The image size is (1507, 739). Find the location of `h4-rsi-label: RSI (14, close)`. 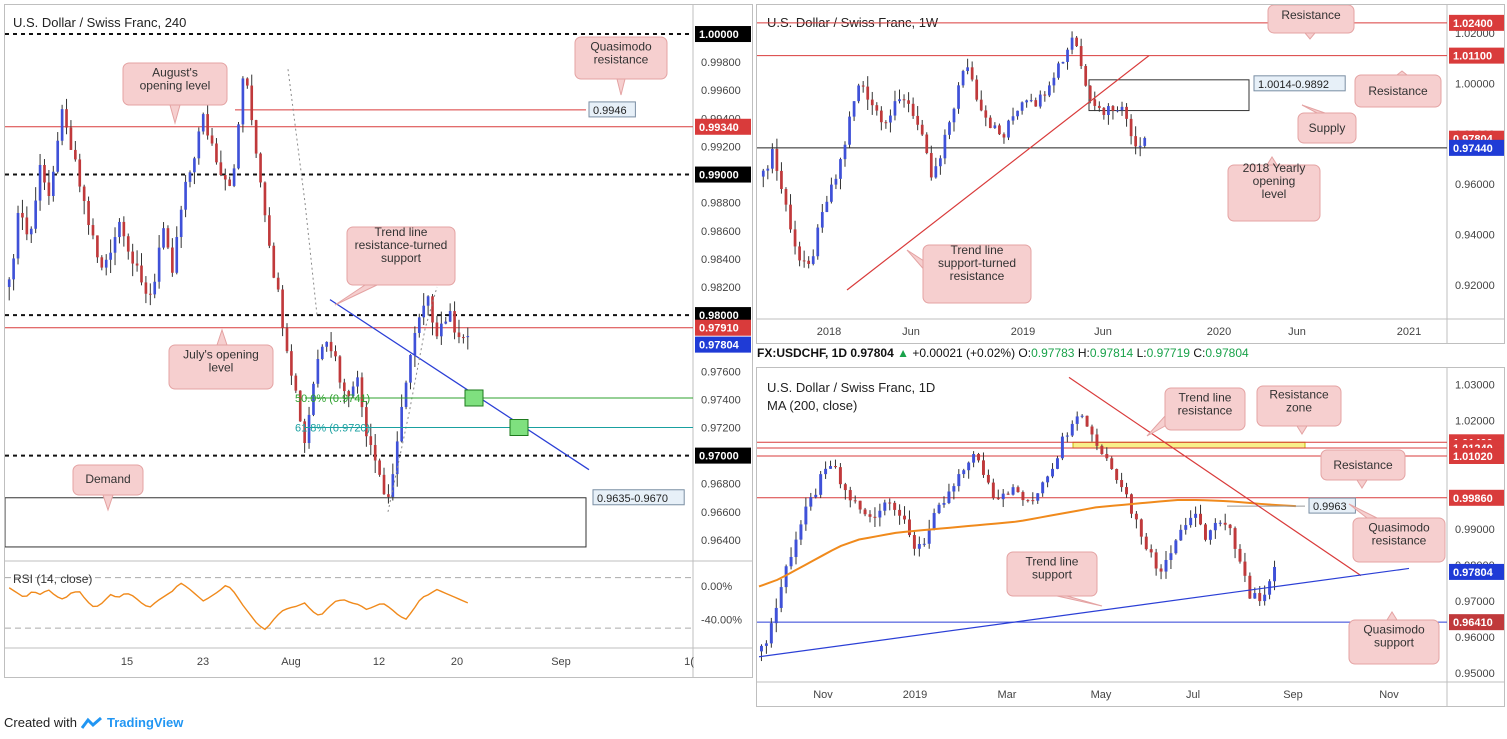

h4-rsi-label: RSI (14, close) is located at coordinates (52, 579).